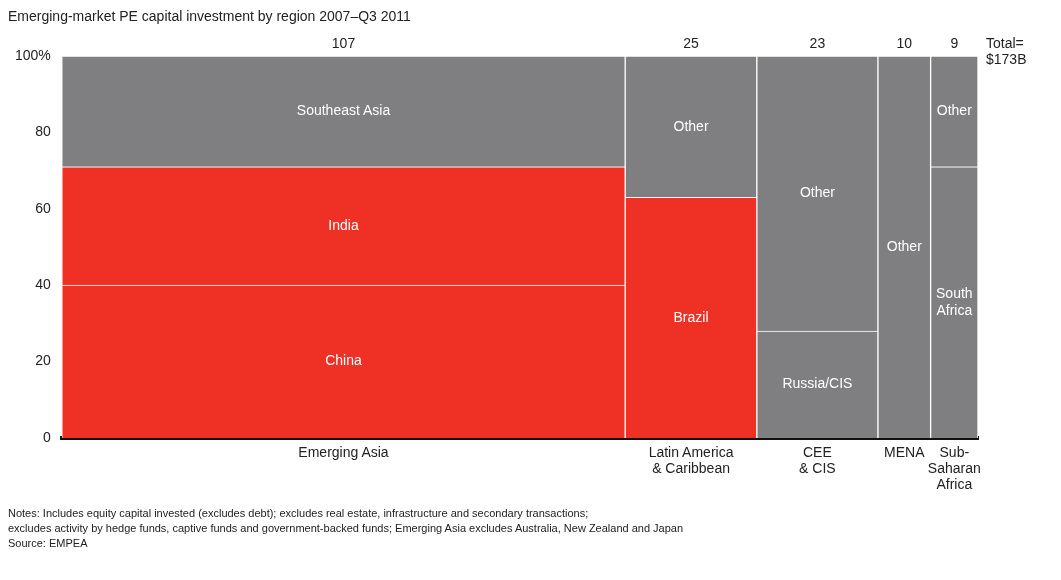 The height and width of the screenshot is (580, 1061). What do you see at coordinates (43, 207) in the screenshot?
I see `y-tick-label: 60` at bounding box center [43, 207].